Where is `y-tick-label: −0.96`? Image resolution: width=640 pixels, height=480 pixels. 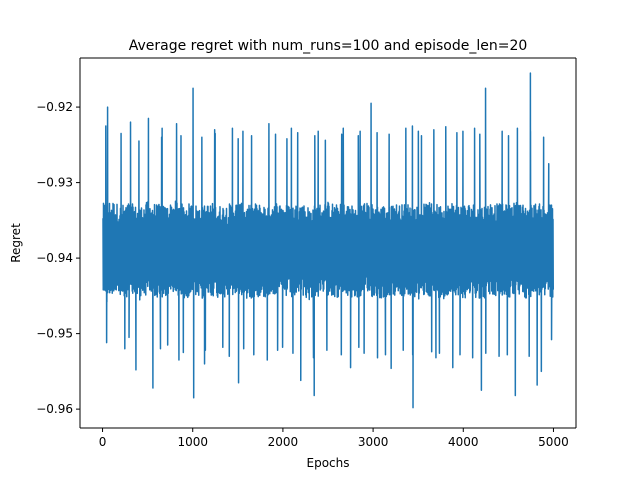
y-tick-label: −0.96 is located at coordinates (54, 409).